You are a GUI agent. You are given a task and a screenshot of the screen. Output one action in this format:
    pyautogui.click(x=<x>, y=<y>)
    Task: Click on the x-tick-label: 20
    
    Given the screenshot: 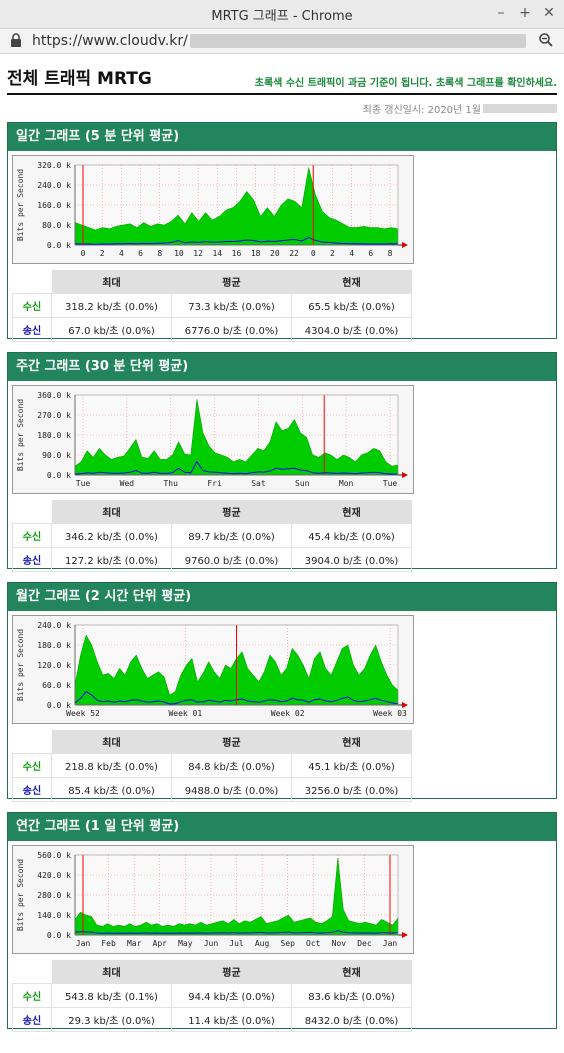 What is the action you would take?
    pyautogui.click(x=275, y=253)
    